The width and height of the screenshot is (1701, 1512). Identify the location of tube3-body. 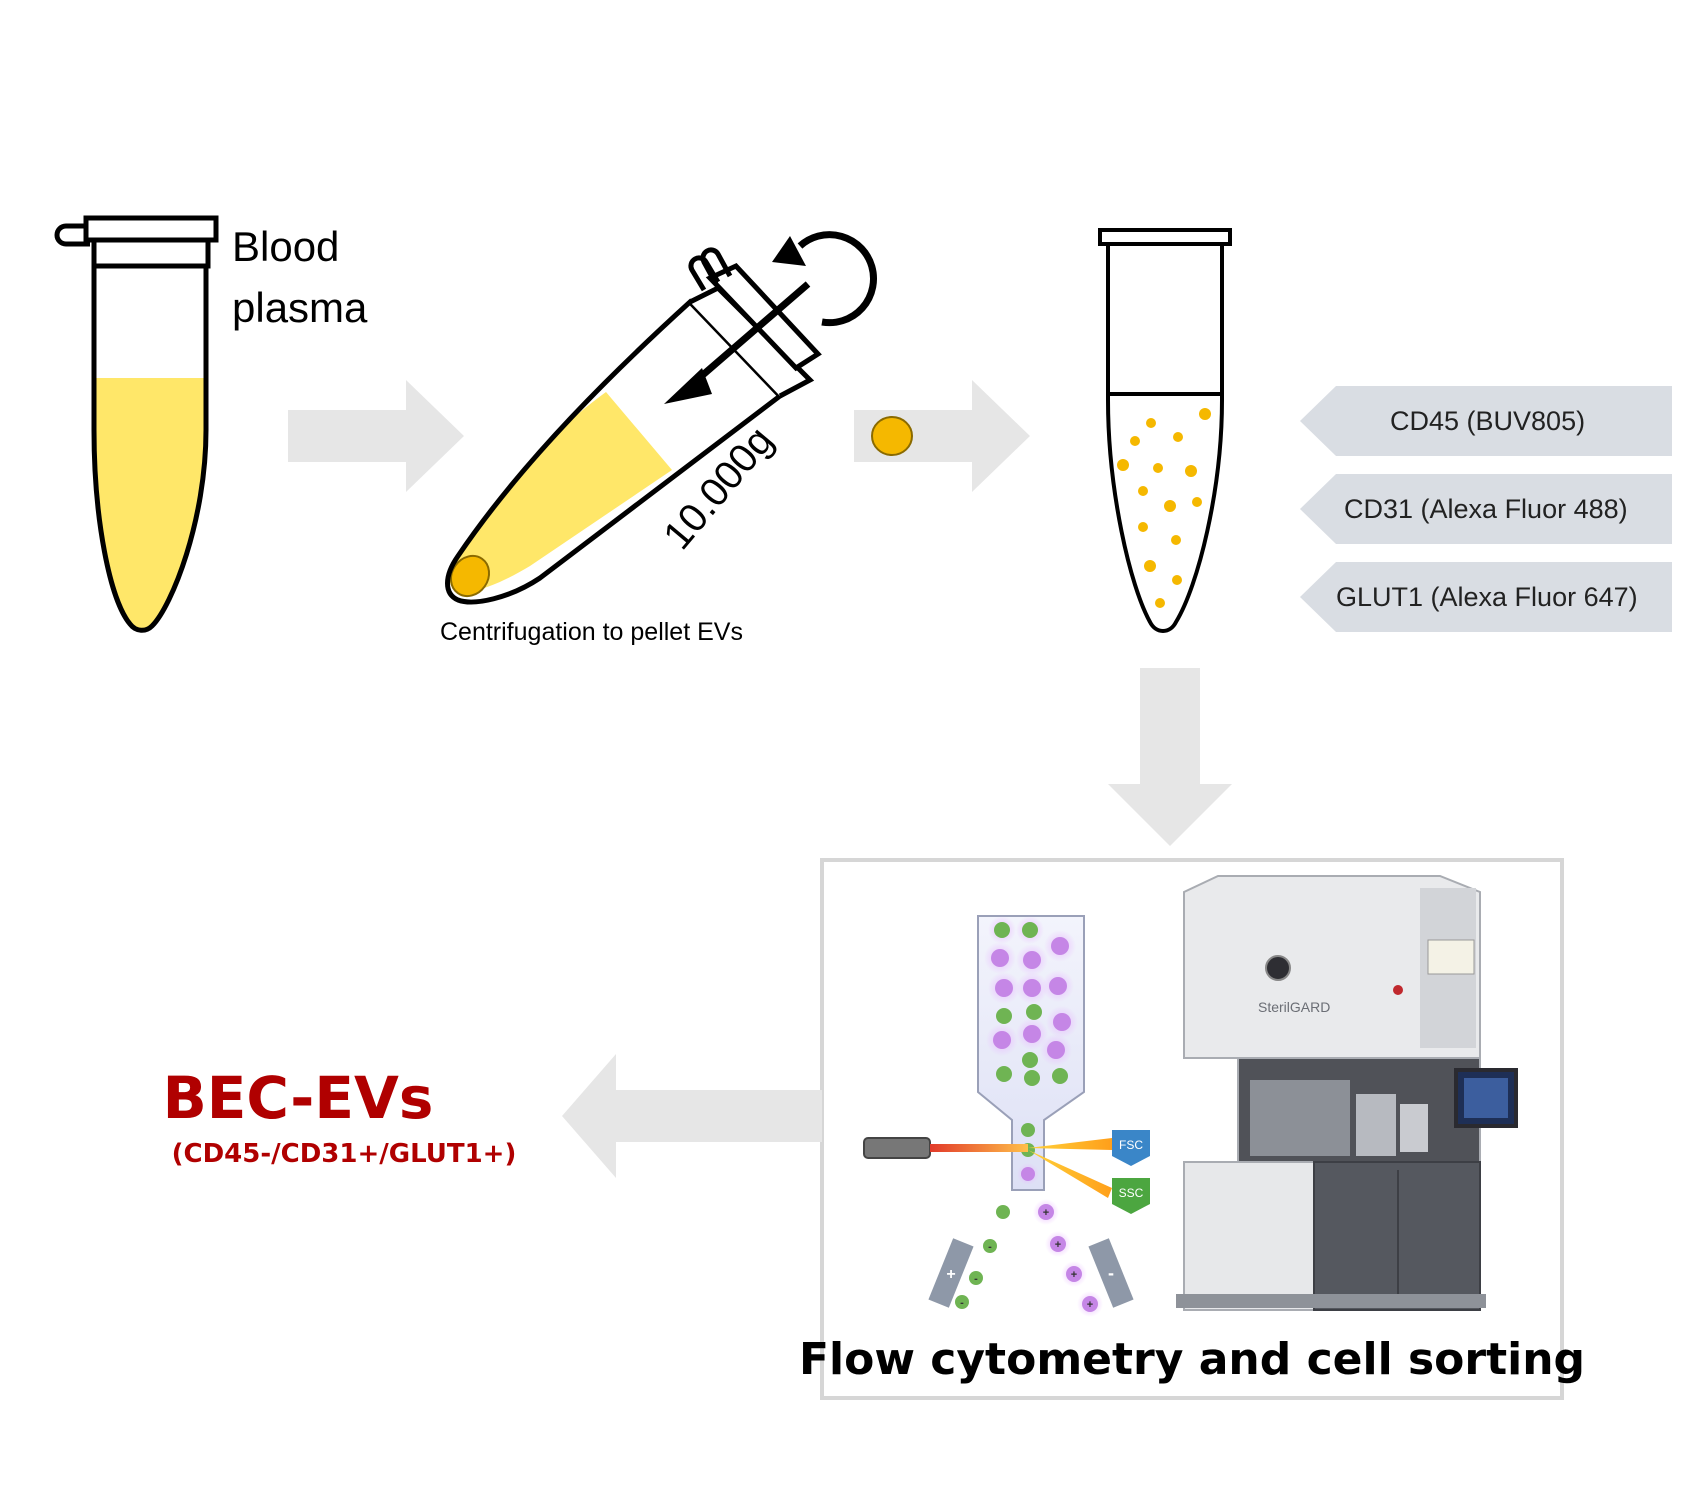
(1165, 438).